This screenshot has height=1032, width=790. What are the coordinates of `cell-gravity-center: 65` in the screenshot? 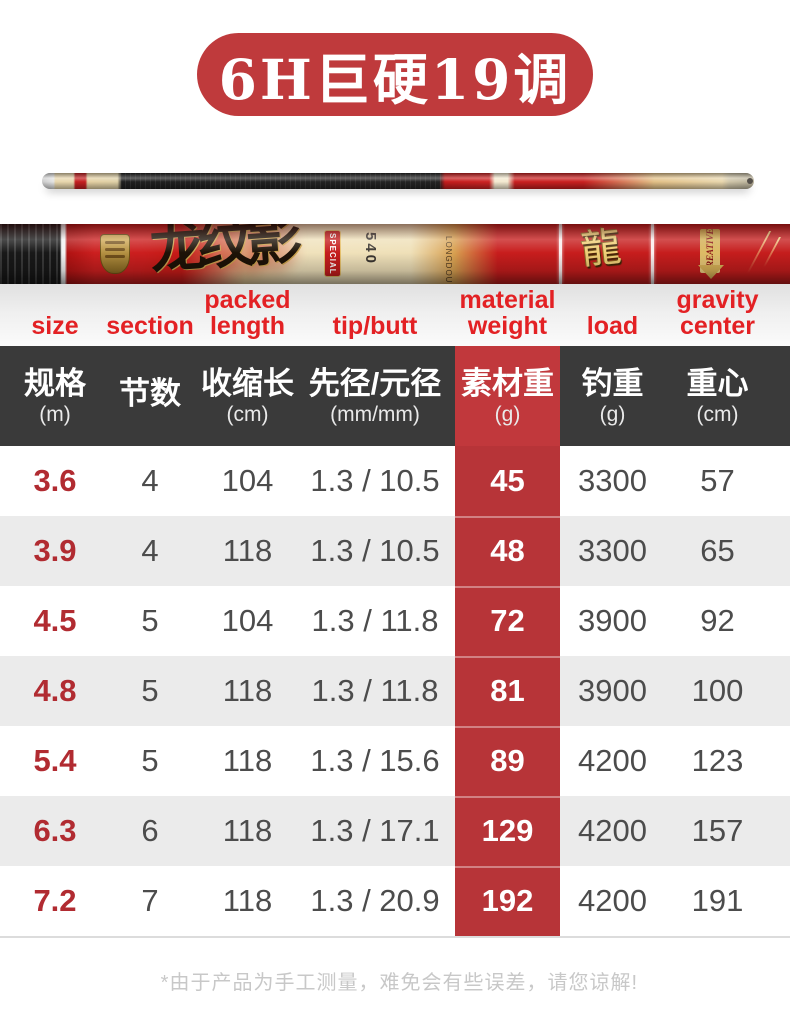 It's located at (717, 550).